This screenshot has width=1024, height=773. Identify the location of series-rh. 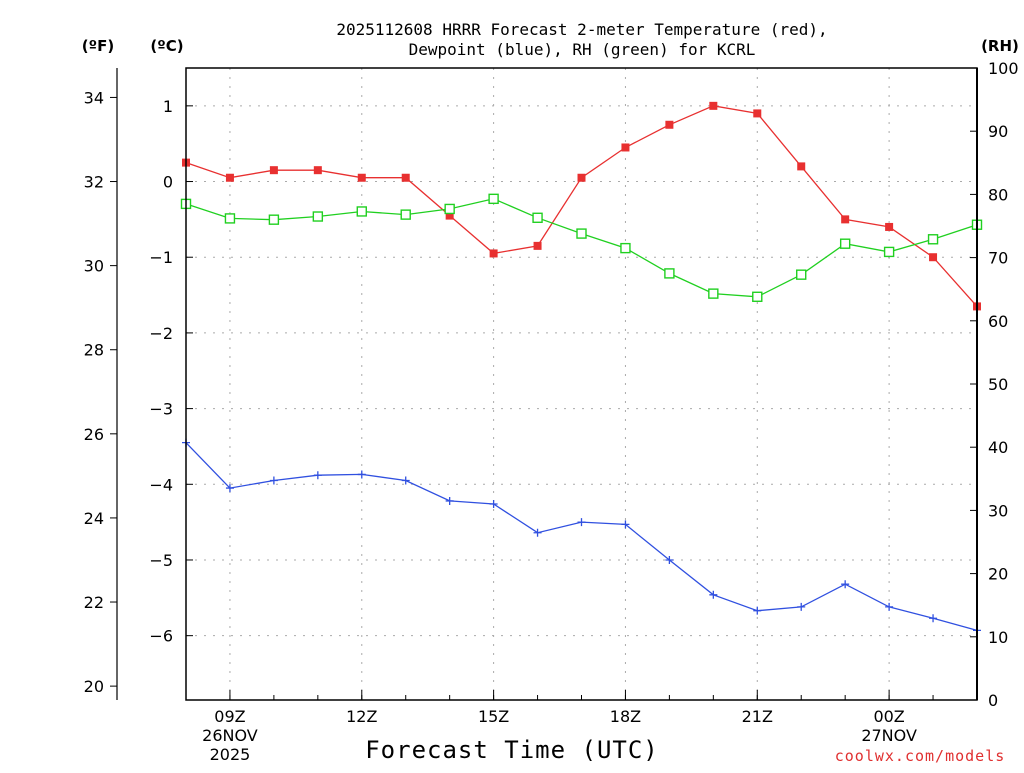
(581, 247).